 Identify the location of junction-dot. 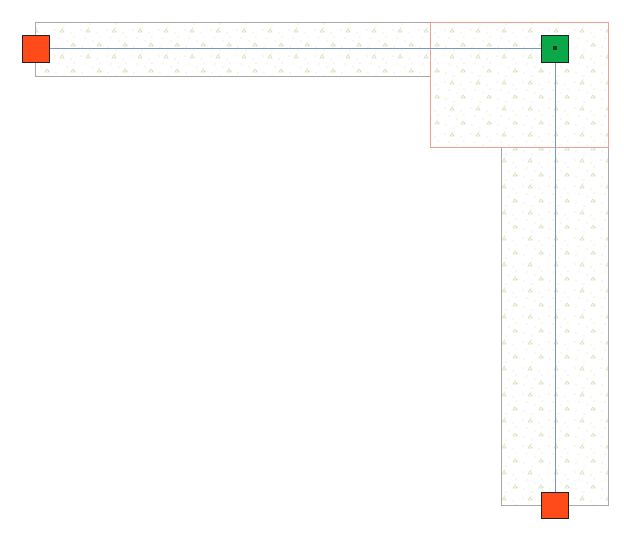
(555, 48).